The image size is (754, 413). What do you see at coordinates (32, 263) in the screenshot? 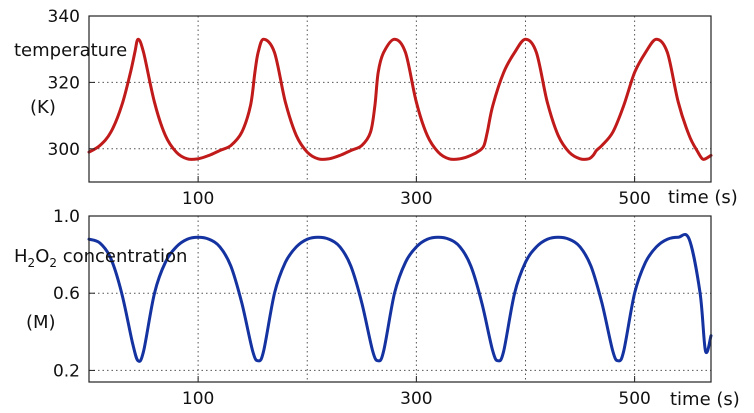
I see `h2o2-label-sub1: 2` at bounding box center [32, 263].